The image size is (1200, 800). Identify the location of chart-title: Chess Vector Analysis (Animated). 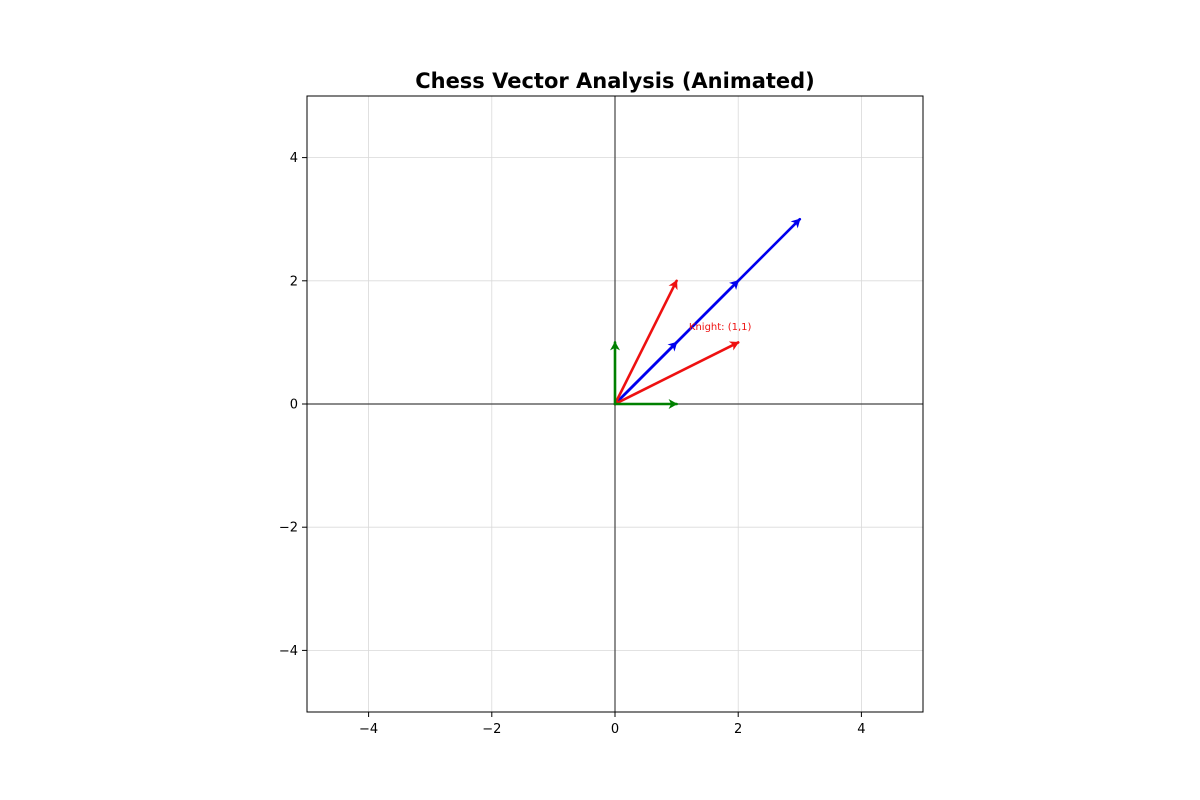
(615, 81).